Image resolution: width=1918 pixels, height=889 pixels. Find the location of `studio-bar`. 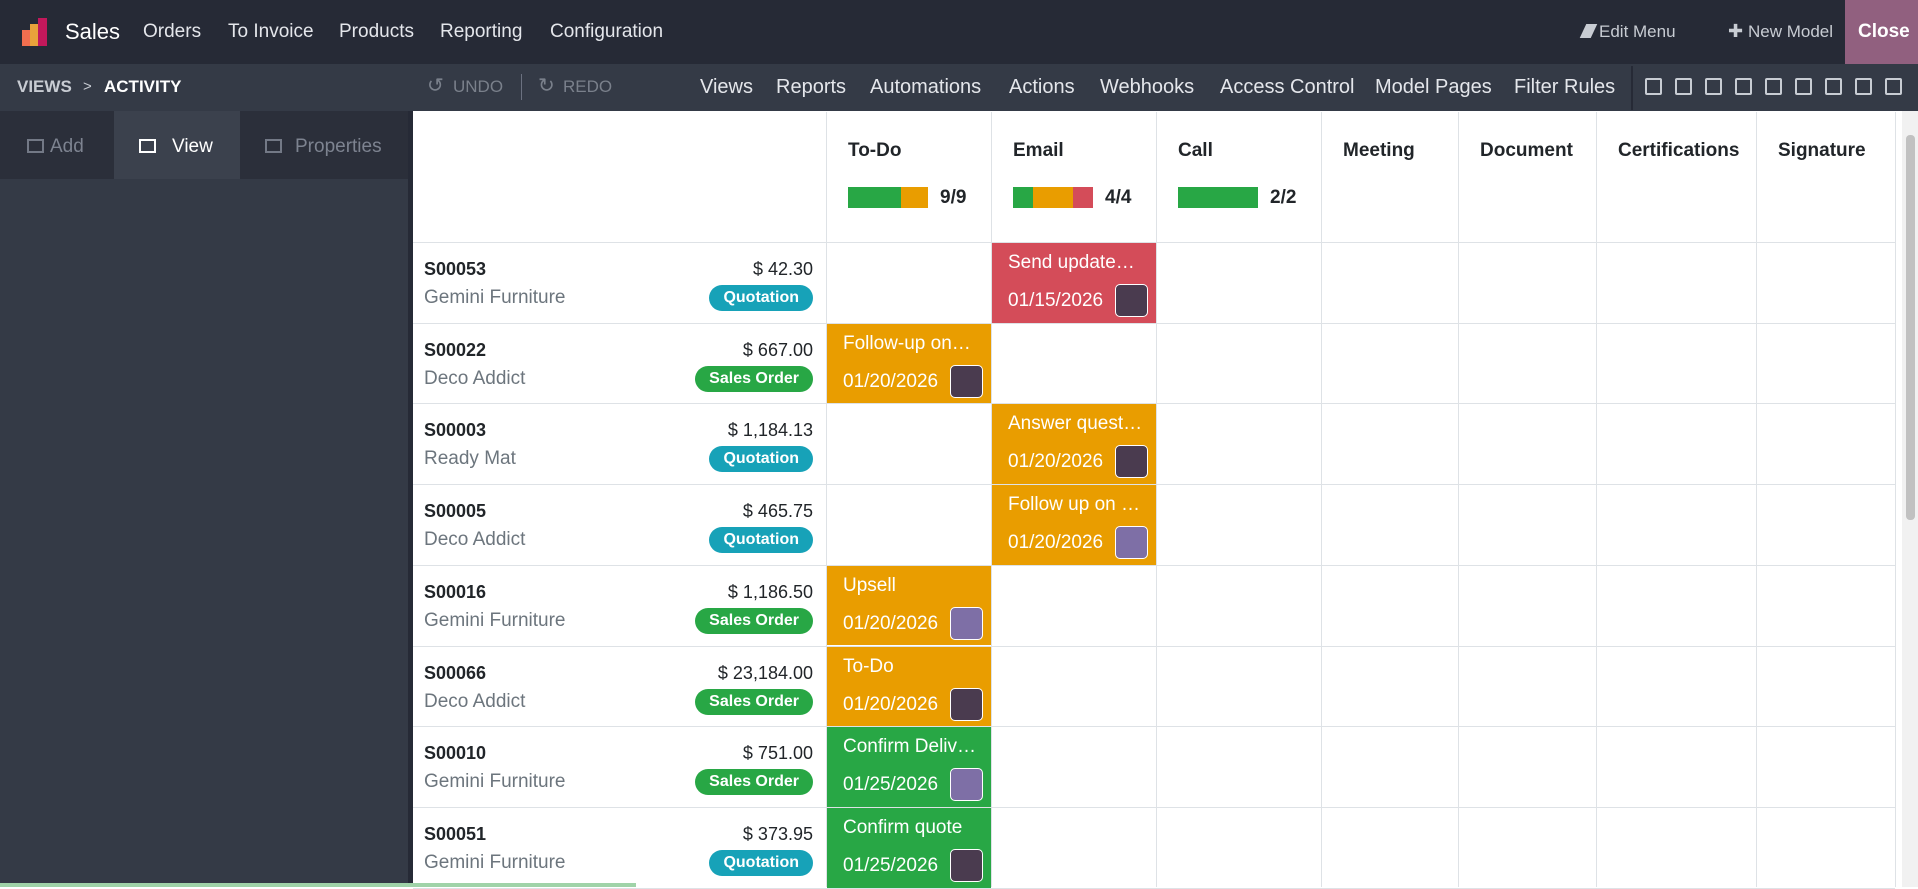

studio-bar is located at coordinates (959, 87).